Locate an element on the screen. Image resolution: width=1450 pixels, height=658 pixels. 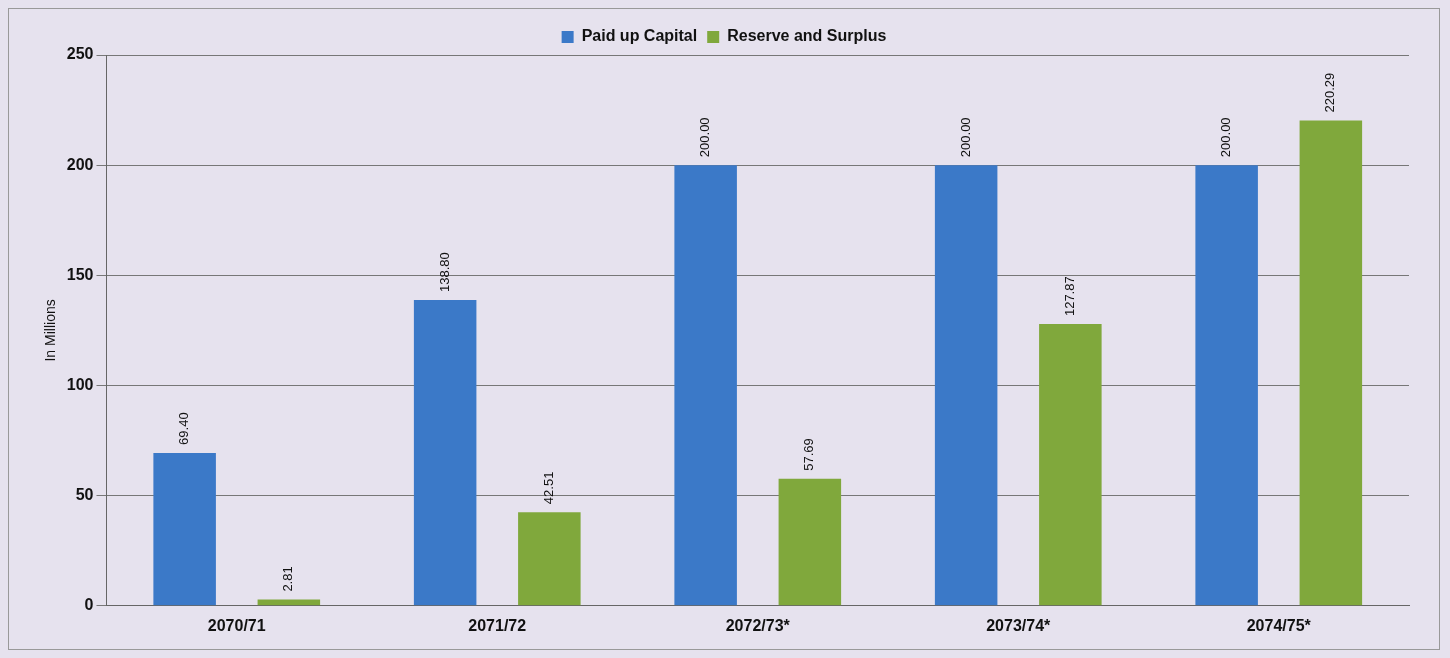
x-tick-label: 2071/72 is located at coordinates (497, 625).